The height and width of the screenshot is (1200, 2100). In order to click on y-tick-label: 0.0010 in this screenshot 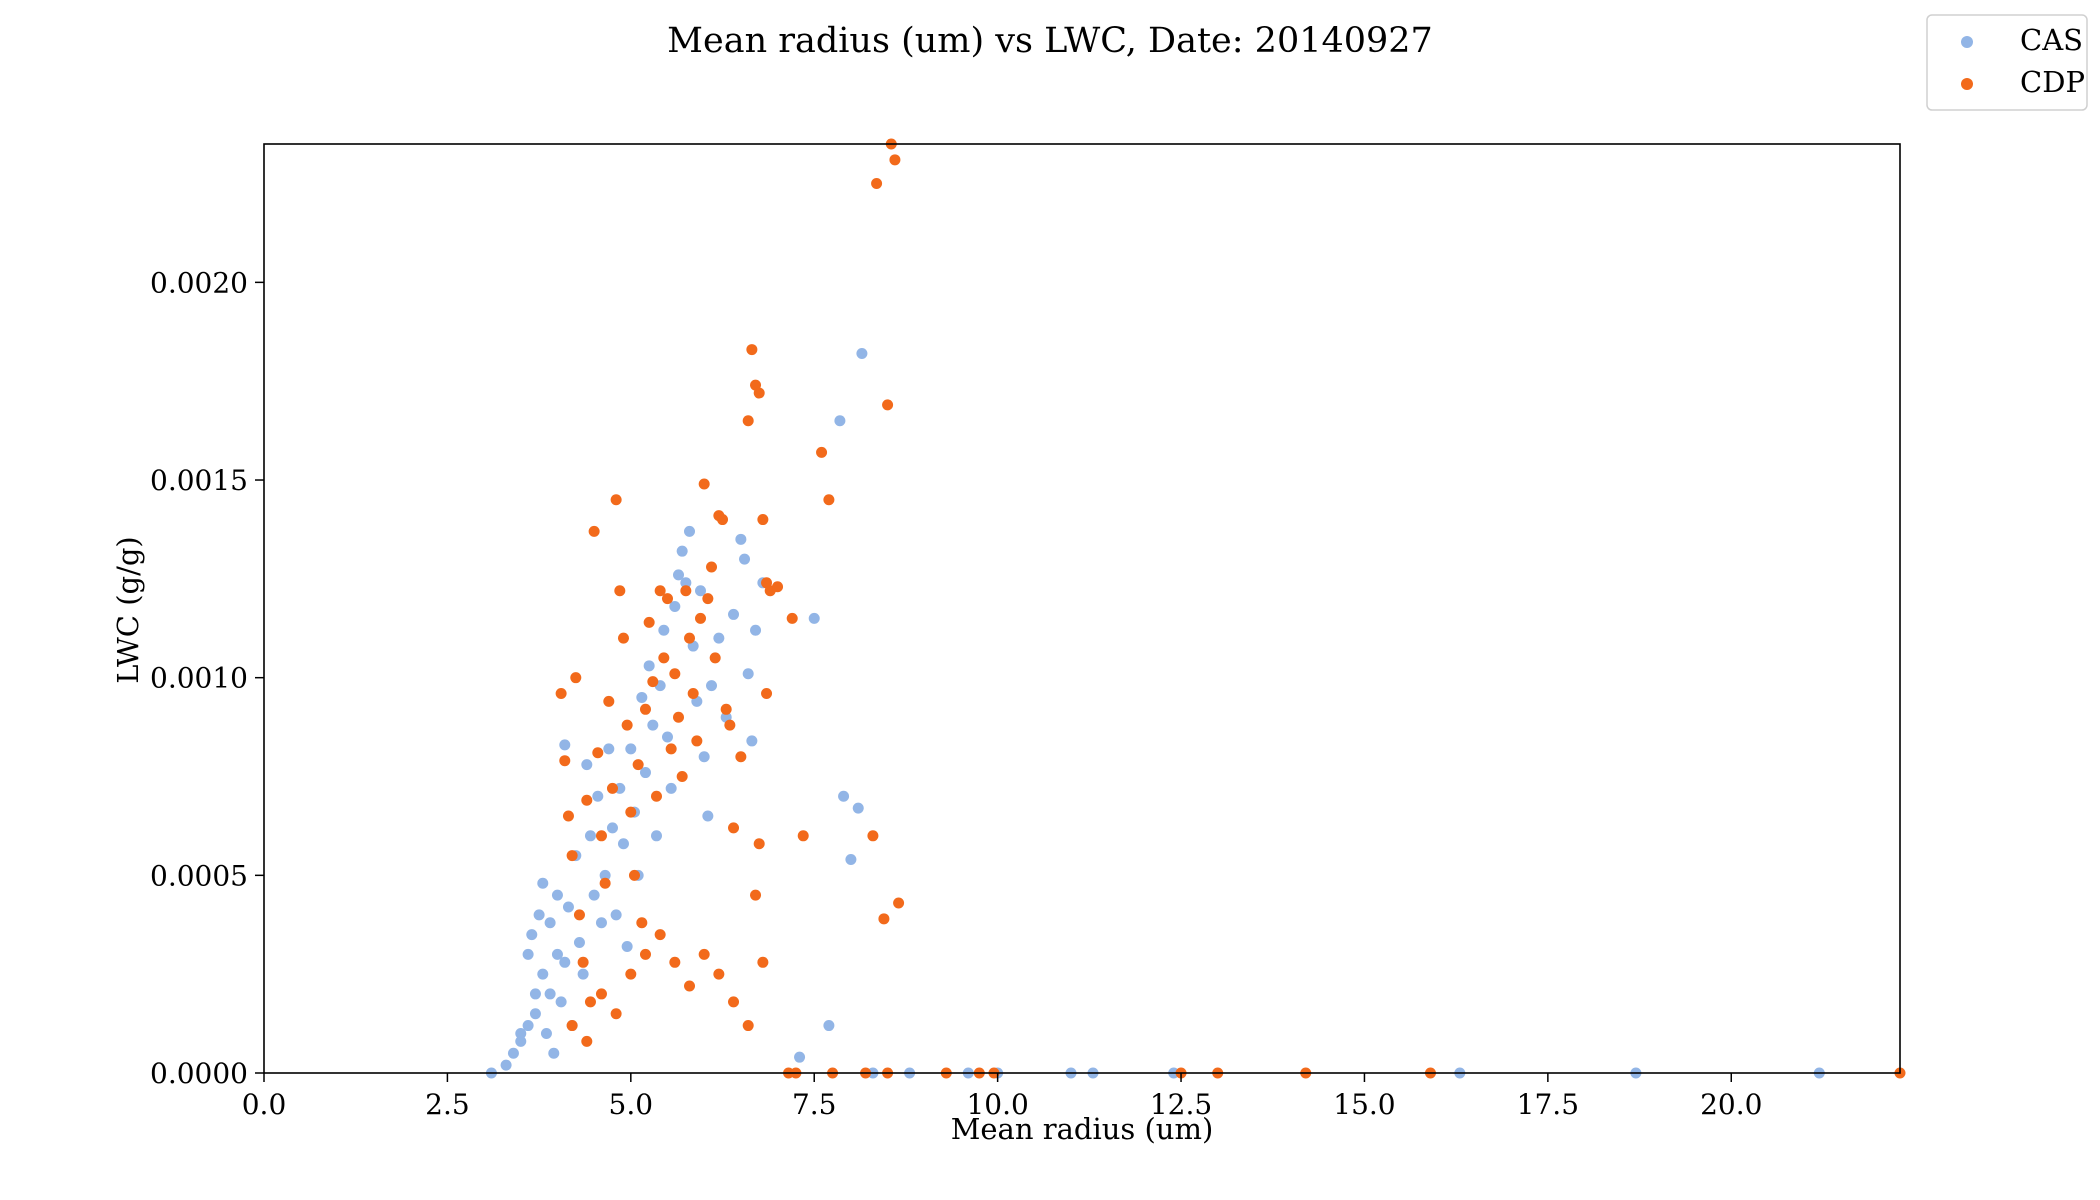, I will do `click(199, 678)`.